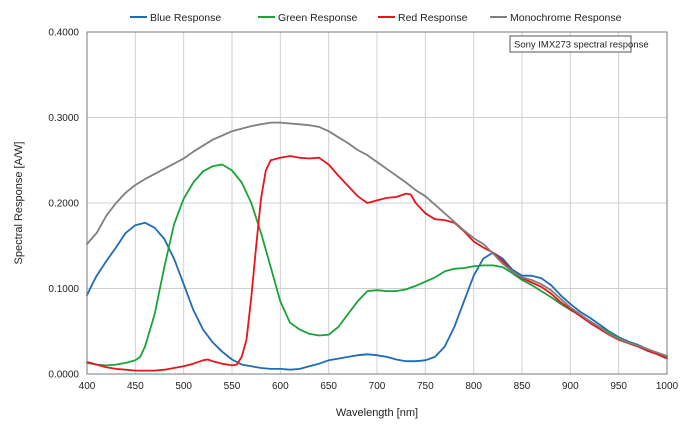  What do you see at coordinates (87, 386) in the screenshot?
I see `x-tick-label: 400` at bounding box center [87, 386].